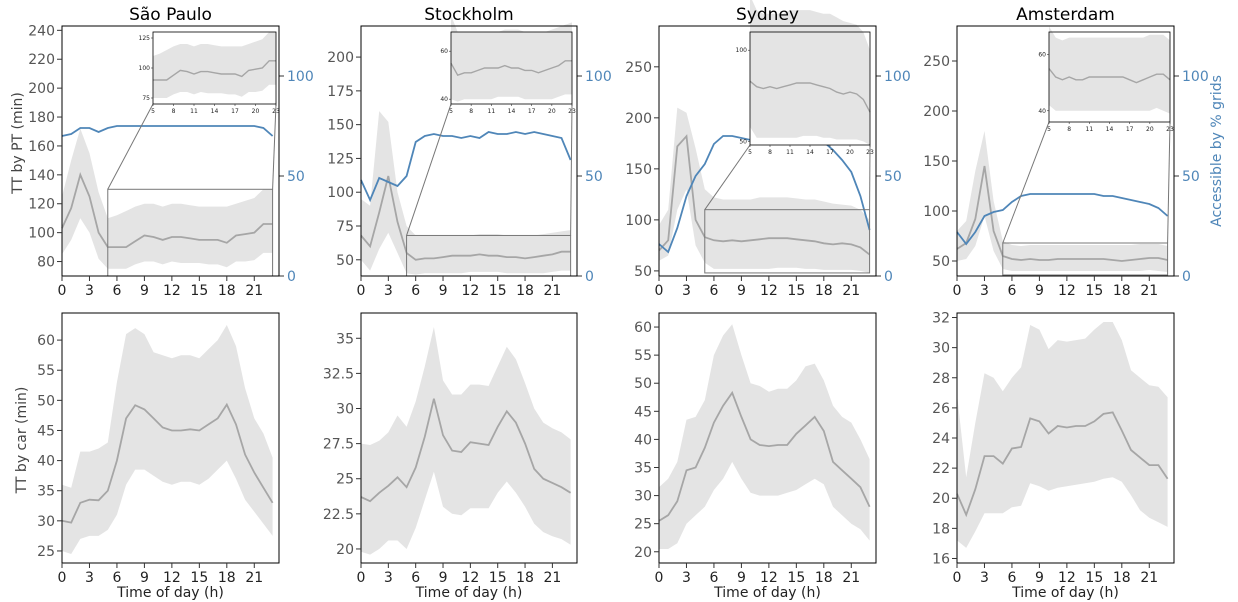 Image resolution: width=1238 pixels, height=602 pixels. What do you see at coordinates (941, 409) in the screenshot?
I see `y-tick-label: 26` at bounding box center [941, 409].